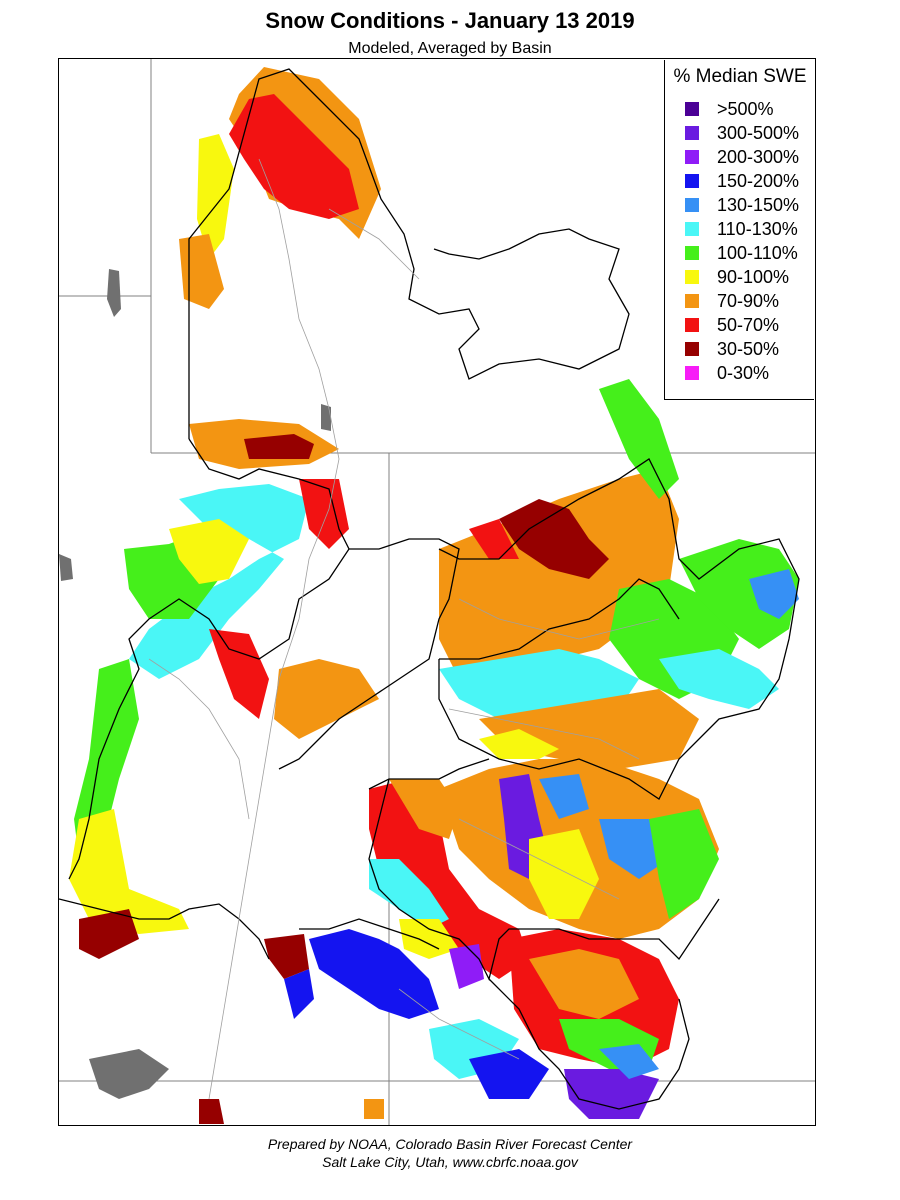 The width and height of the screenshot is (900, 1200). Describe the element at coordinates (748, 325) in the screenshot. I see `legend-label: 50-70%` at that location.